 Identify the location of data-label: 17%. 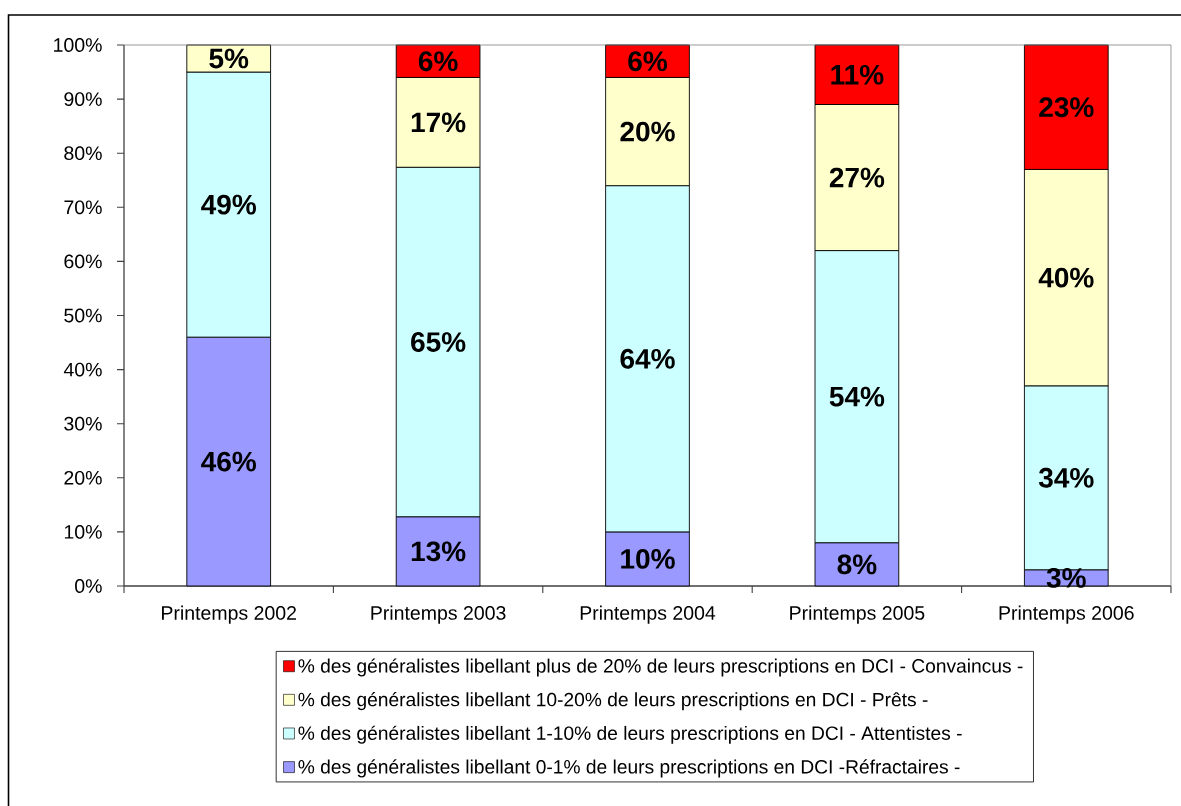
(438, 122).